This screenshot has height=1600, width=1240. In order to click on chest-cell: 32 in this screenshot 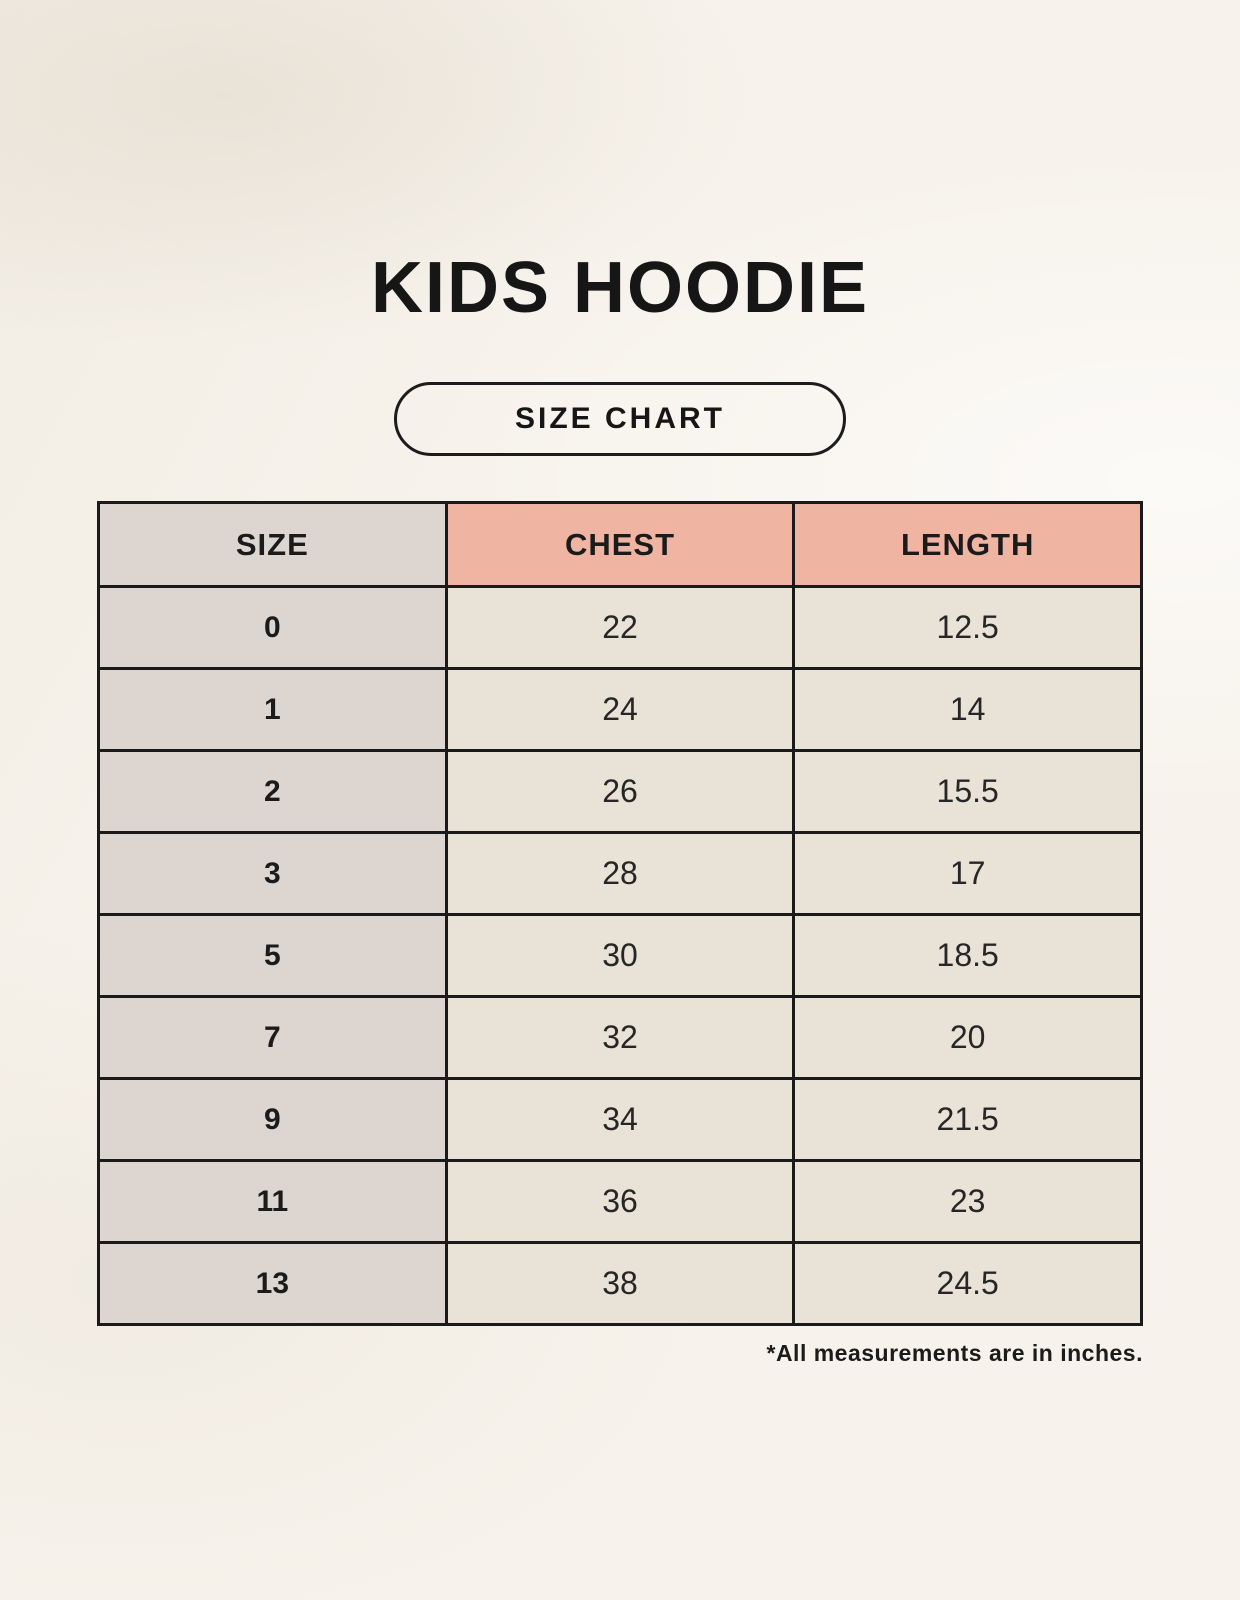, I will do `click(620, 1037)`.